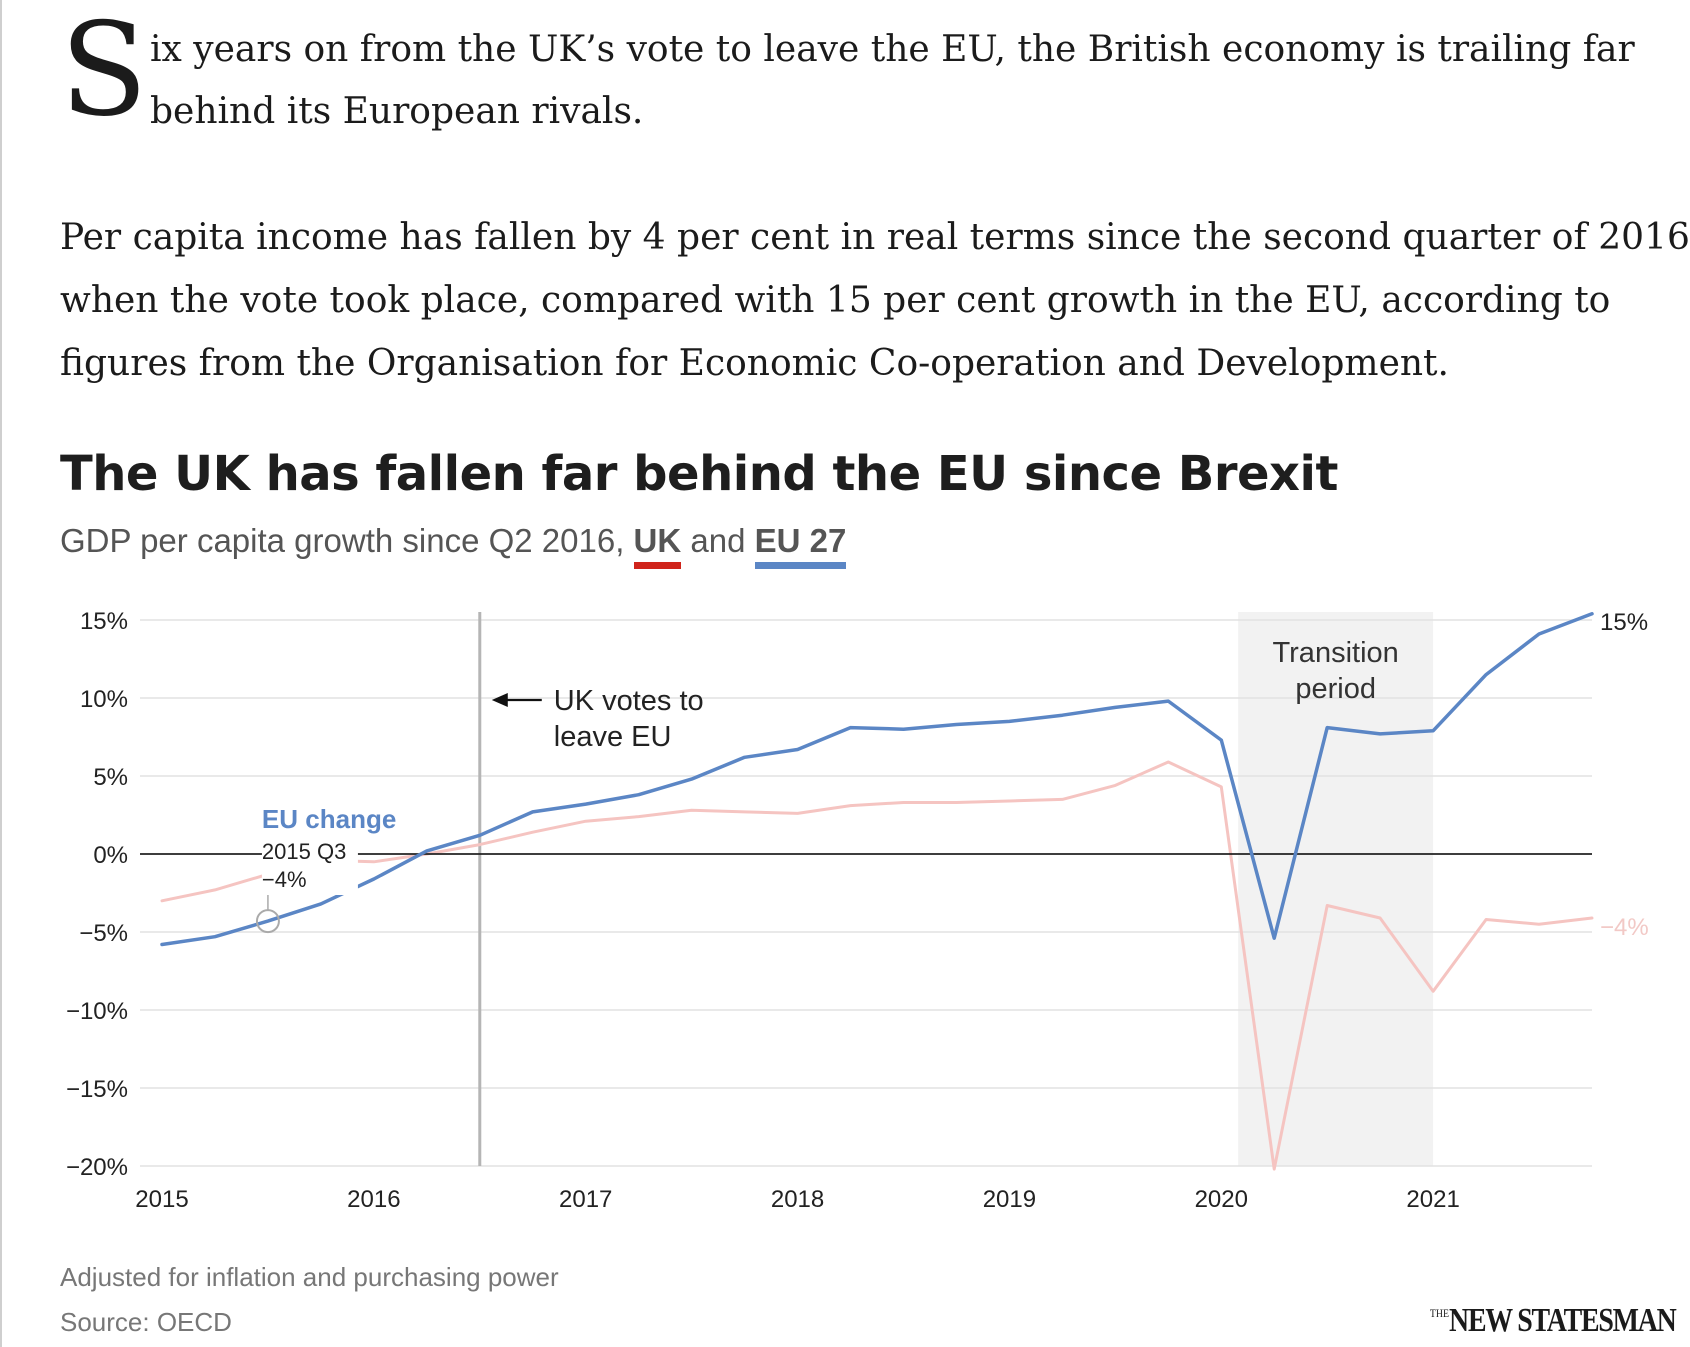 The image size is (1690, 1347). I want to click on annotation-title: EU change, so click(329, 819).